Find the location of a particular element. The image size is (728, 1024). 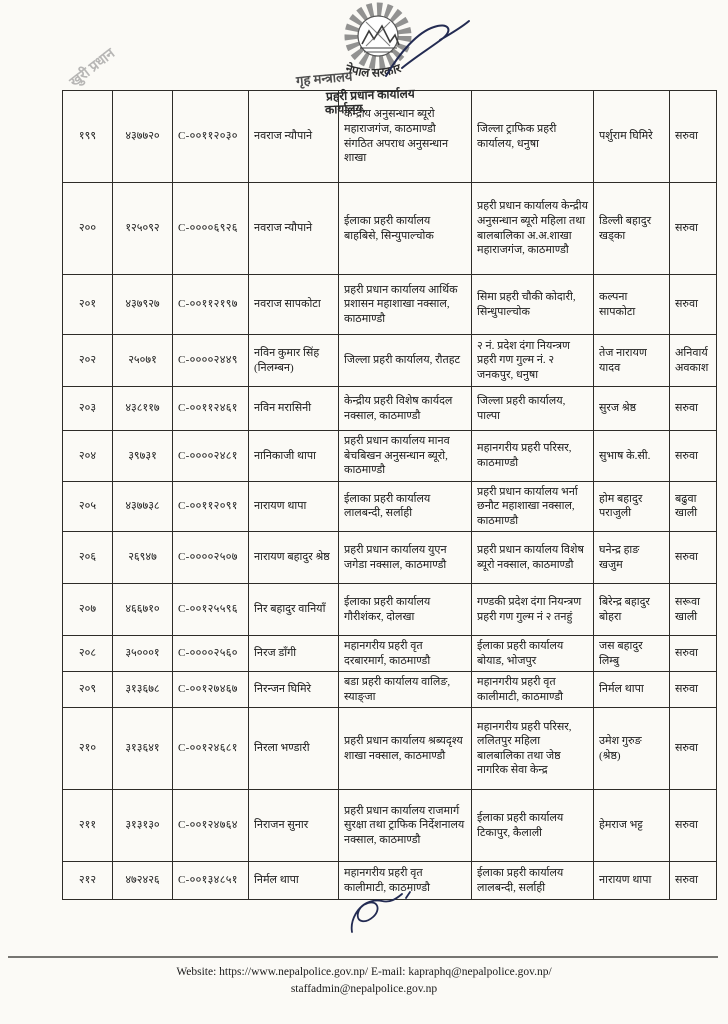

cell-officer-name: नवराज सापकोटा is located at coordinates (293, 304).